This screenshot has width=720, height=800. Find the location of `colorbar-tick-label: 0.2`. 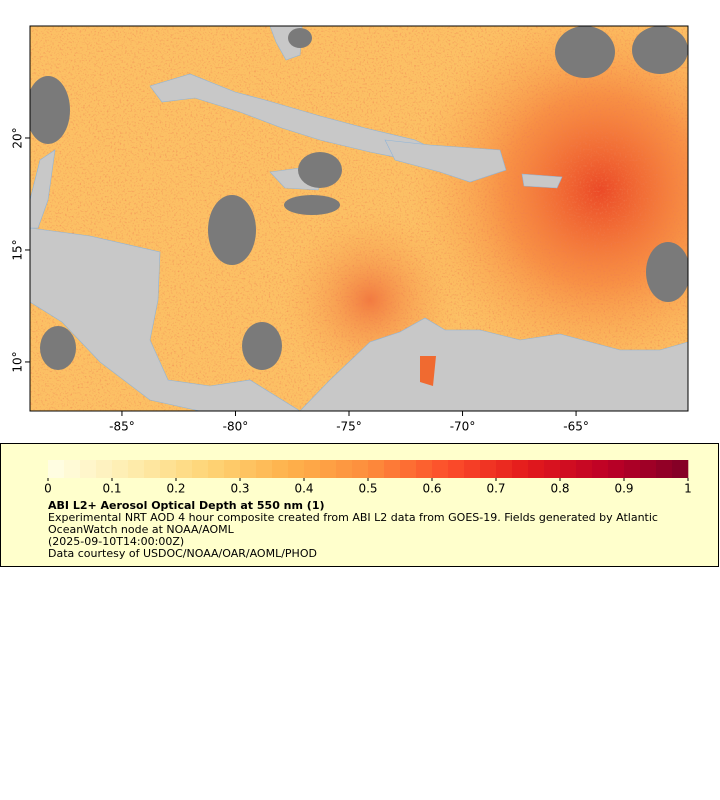

colorbar-tick-label: 0.2 is located at coordinates (175, 489).